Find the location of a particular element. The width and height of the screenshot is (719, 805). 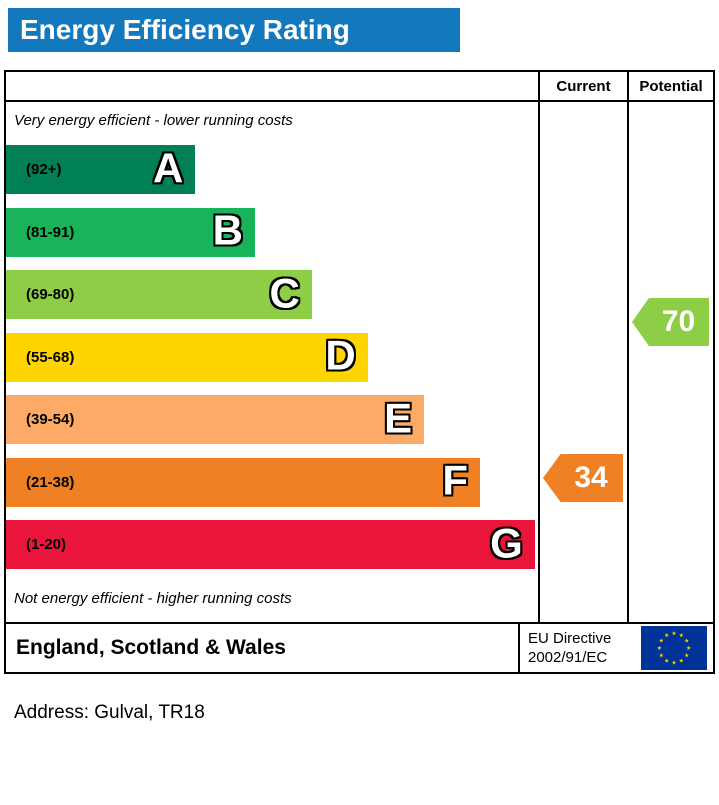

band-range: (81-91) is located at coordinates (50, 232).